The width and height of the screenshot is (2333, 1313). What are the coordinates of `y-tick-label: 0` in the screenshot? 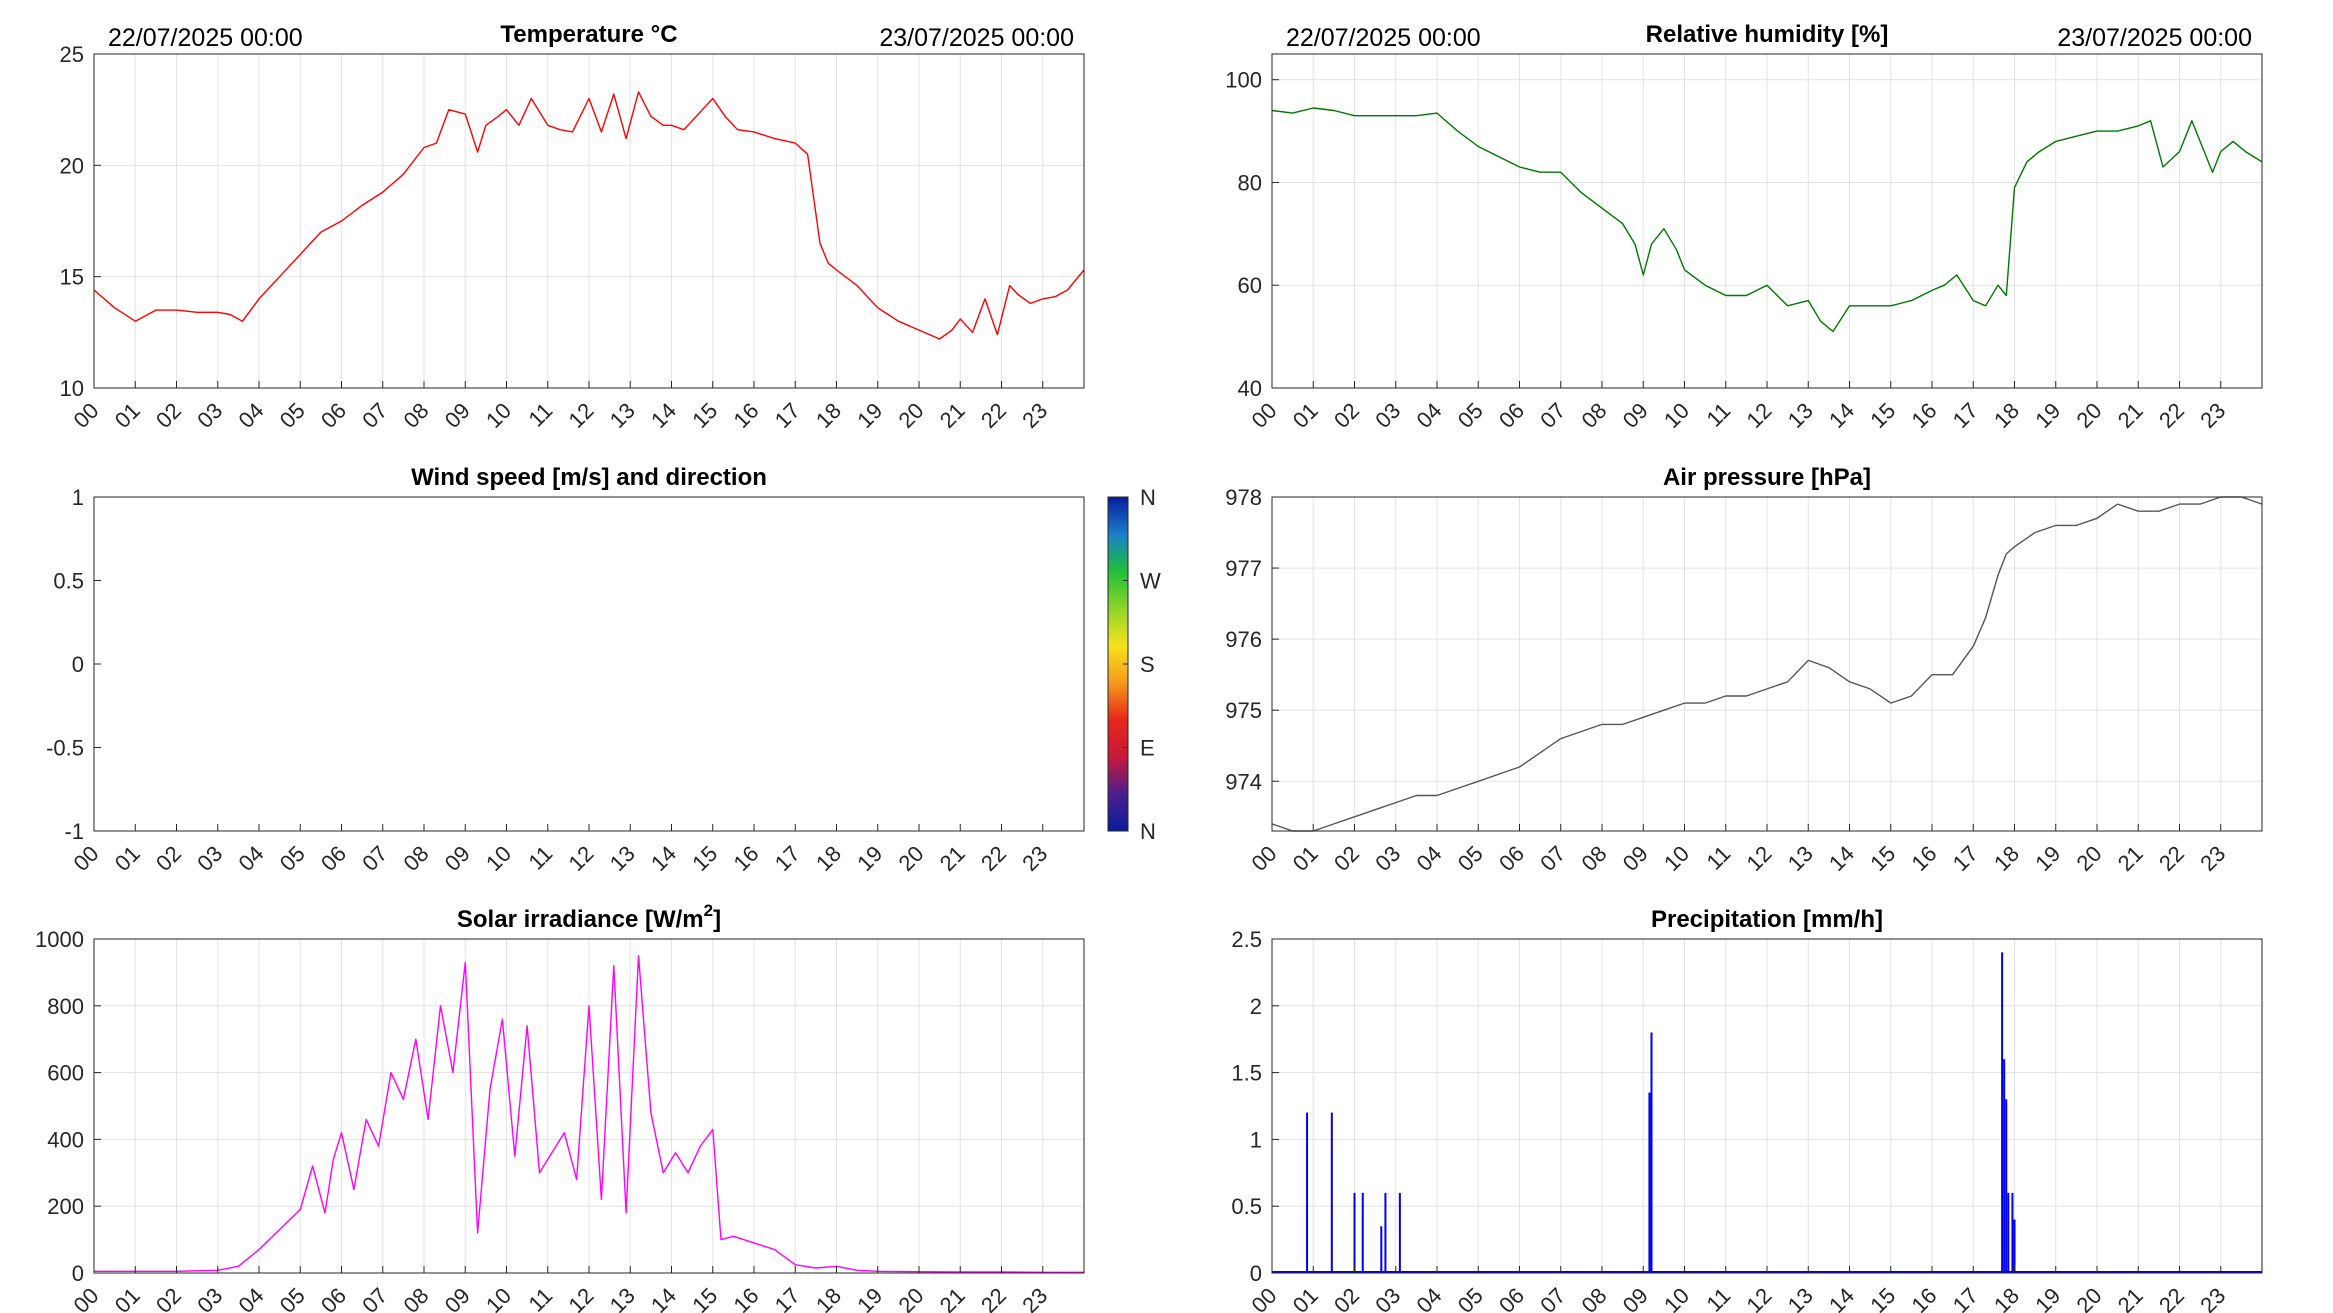 It's located at (1256, 1273).